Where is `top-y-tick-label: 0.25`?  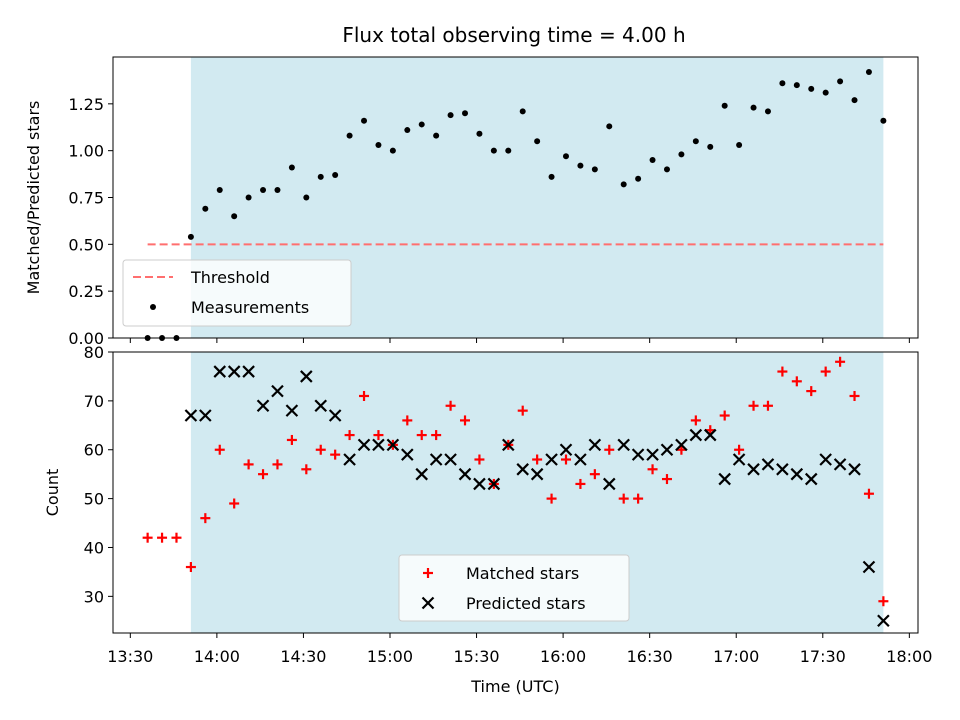 top-y-tick-label: 0.25 is located at coordinates (86, 291).